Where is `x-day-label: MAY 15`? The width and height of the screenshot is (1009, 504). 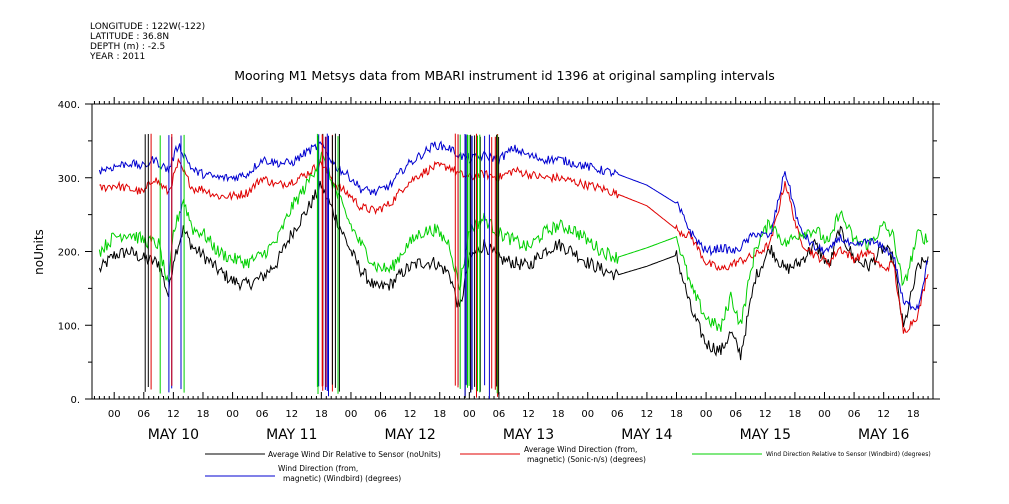 x-day-label: MAY 15 is located at coordinates (765, 435).